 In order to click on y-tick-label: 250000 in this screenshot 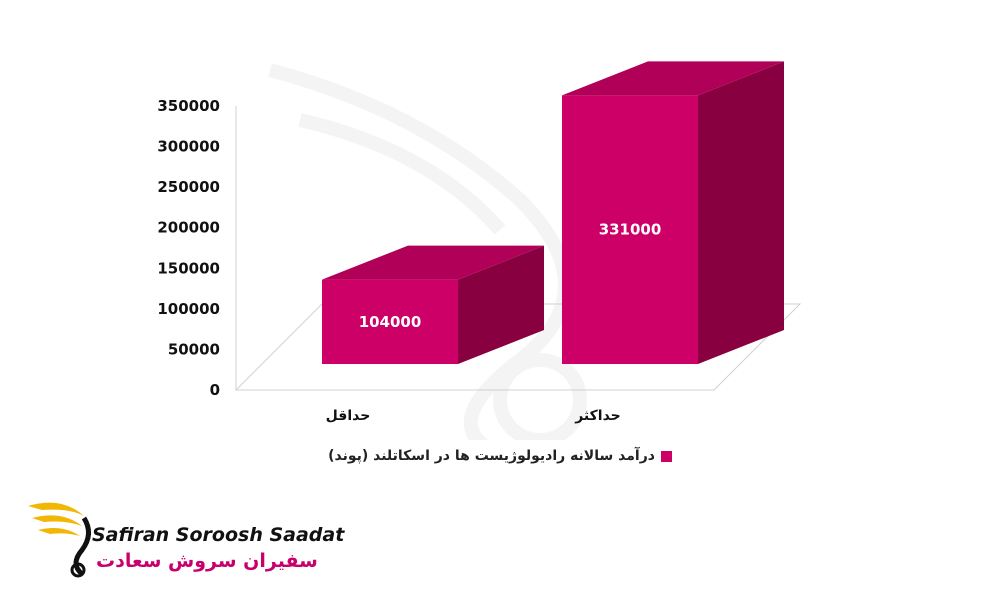, I will do `click(188, 187)`.